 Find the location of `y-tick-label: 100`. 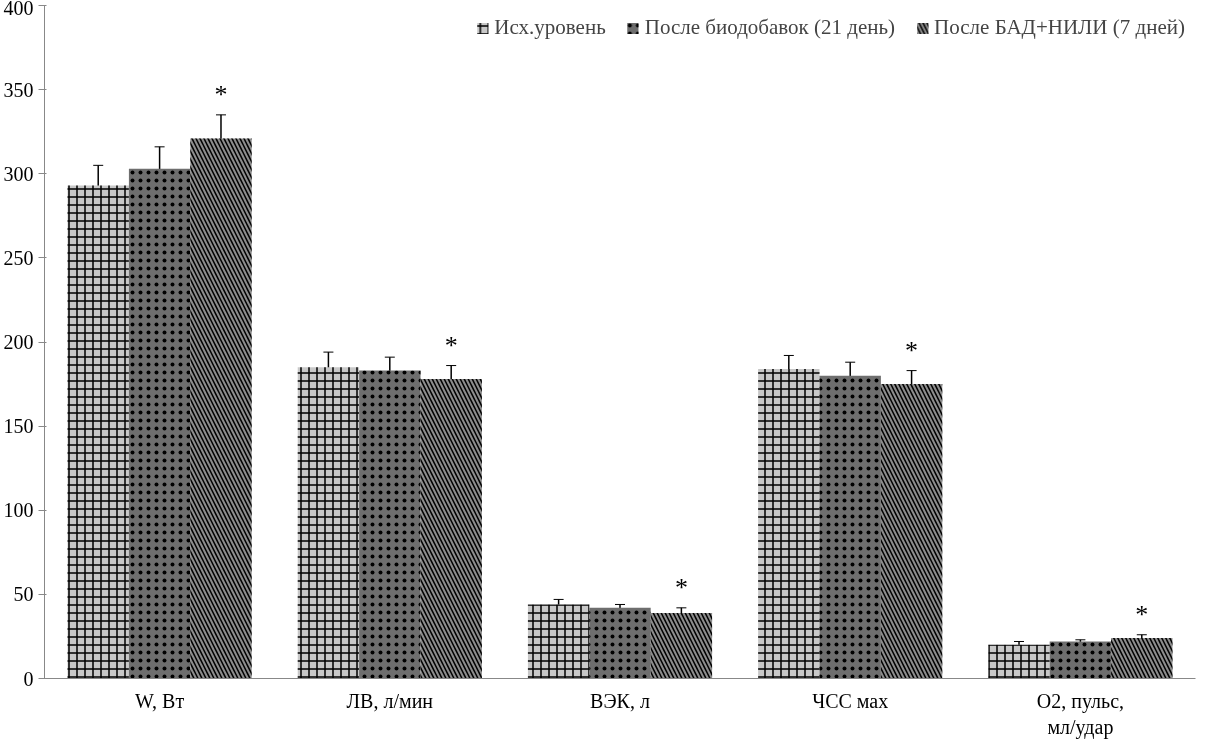

y-tick-label: 100 is located at coordinates (18, 510).